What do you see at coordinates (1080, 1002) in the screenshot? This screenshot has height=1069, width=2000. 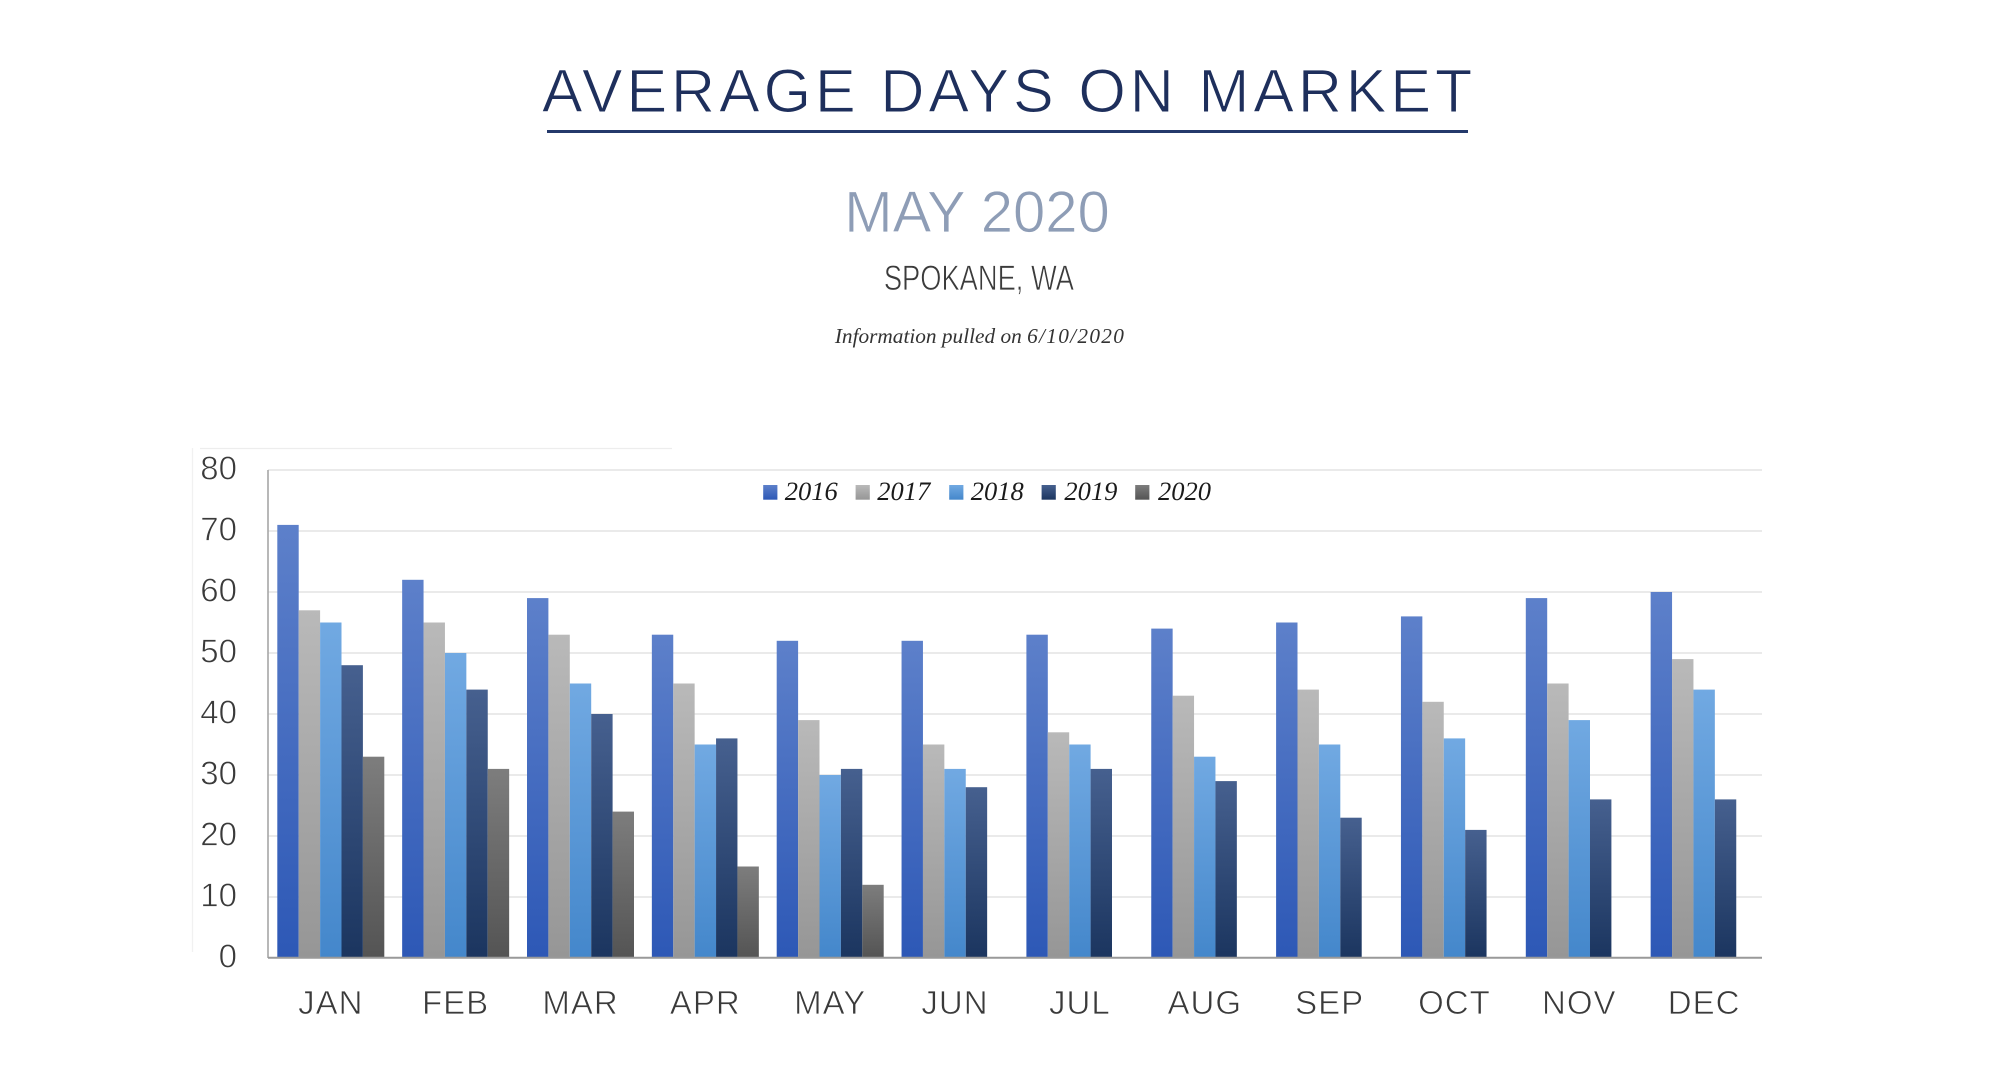 I see `svg-text: JUL` at bounding box center [1080, 1002].